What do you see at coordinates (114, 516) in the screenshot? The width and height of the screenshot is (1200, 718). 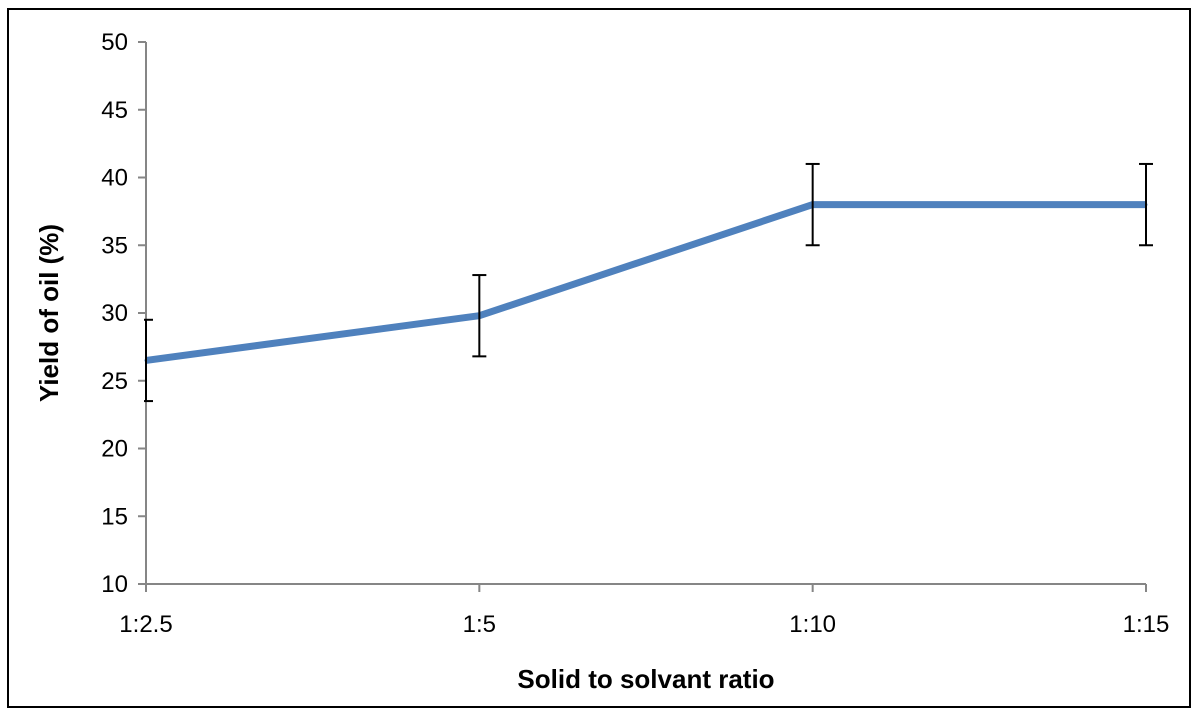 I see `y-tick-label: 15` at bounding box center [114, 516].